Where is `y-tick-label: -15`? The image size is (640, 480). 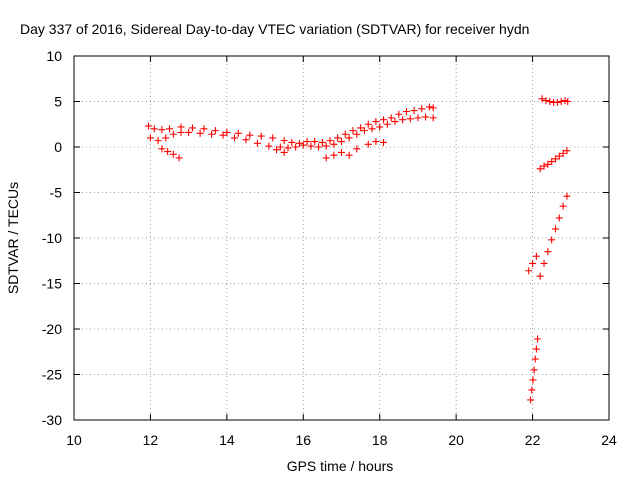
y-tick-label: -15 is located at coordinates (52, 284).